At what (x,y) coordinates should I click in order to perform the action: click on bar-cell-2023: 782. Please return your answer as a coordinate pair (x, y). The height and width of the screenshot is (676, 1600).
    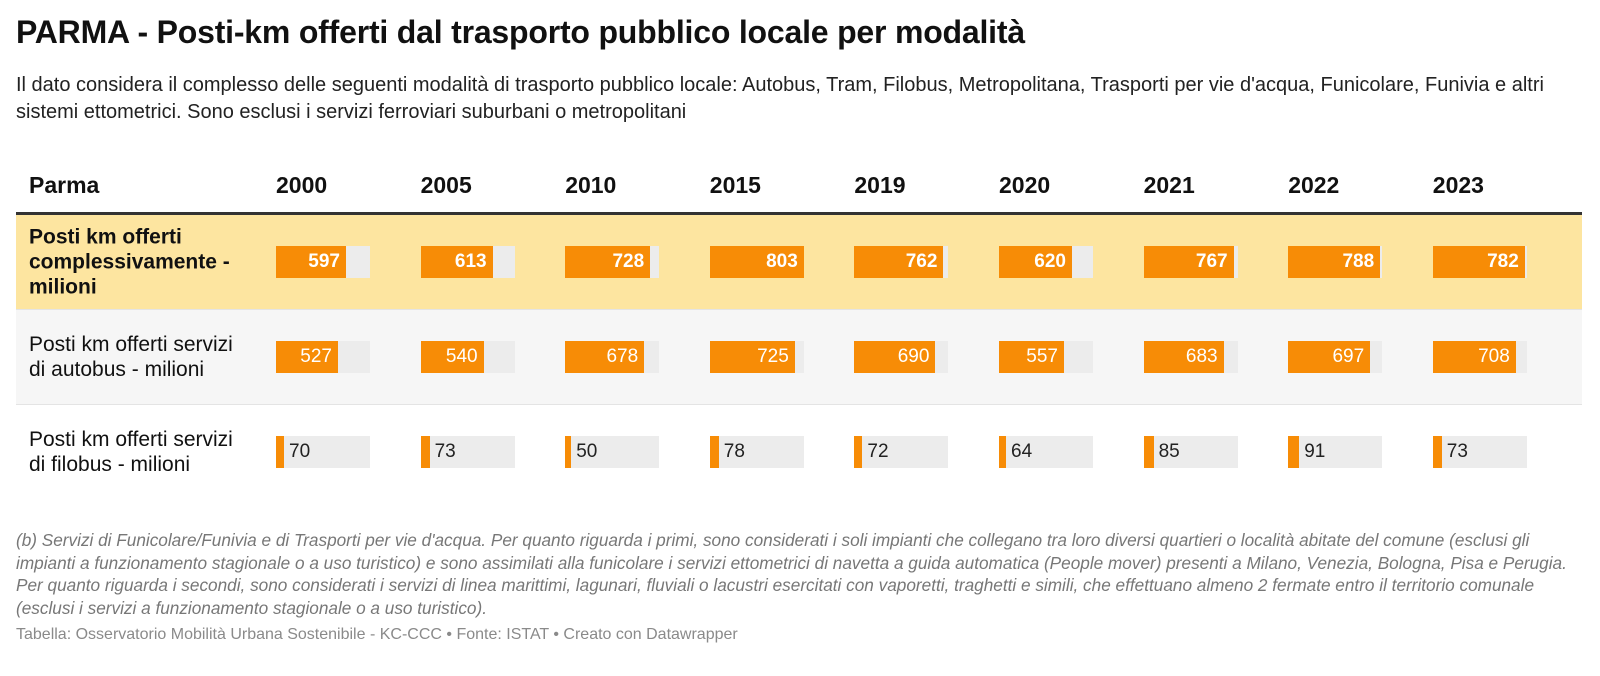
    Looking at the image, I should click on (1479, 262).